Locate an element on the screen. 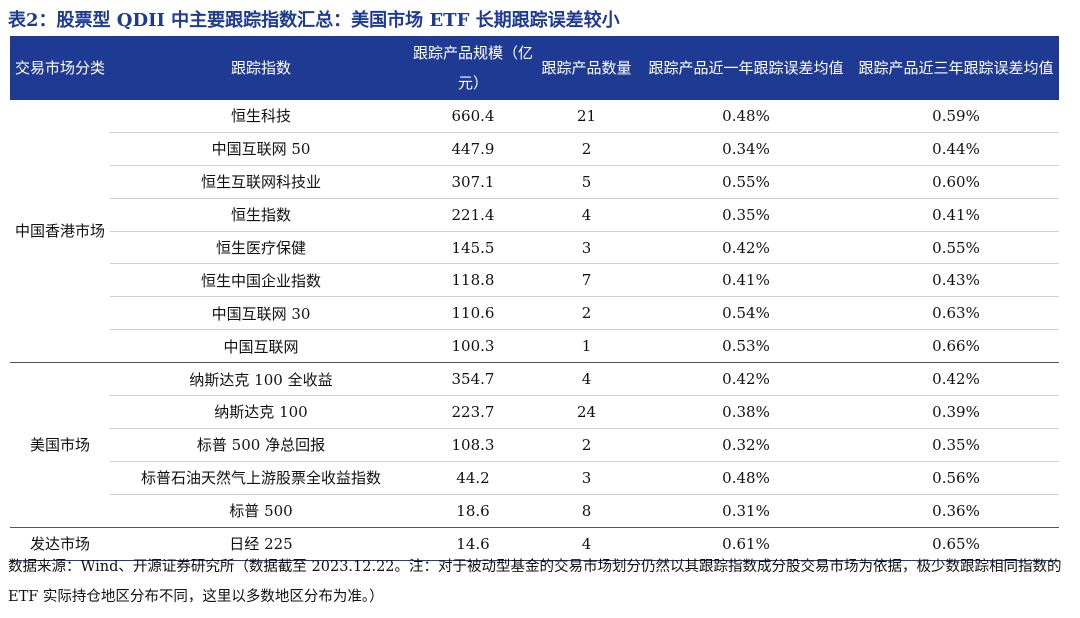 The image size is (1080, 618). te-1y-cell: 0.54% is located at coordinates (746, 313).